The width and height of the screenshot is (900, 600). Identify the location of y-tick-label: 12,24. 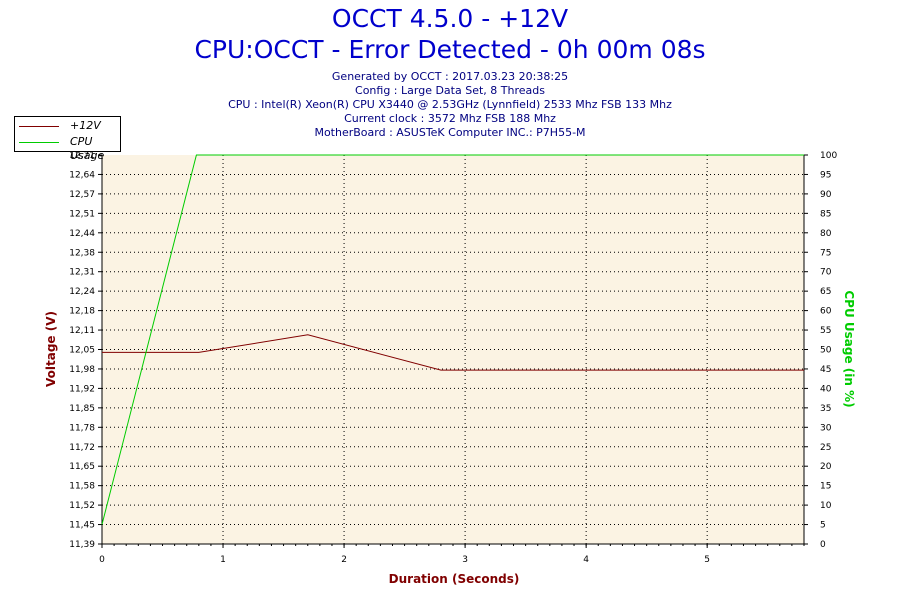
(82, 292).